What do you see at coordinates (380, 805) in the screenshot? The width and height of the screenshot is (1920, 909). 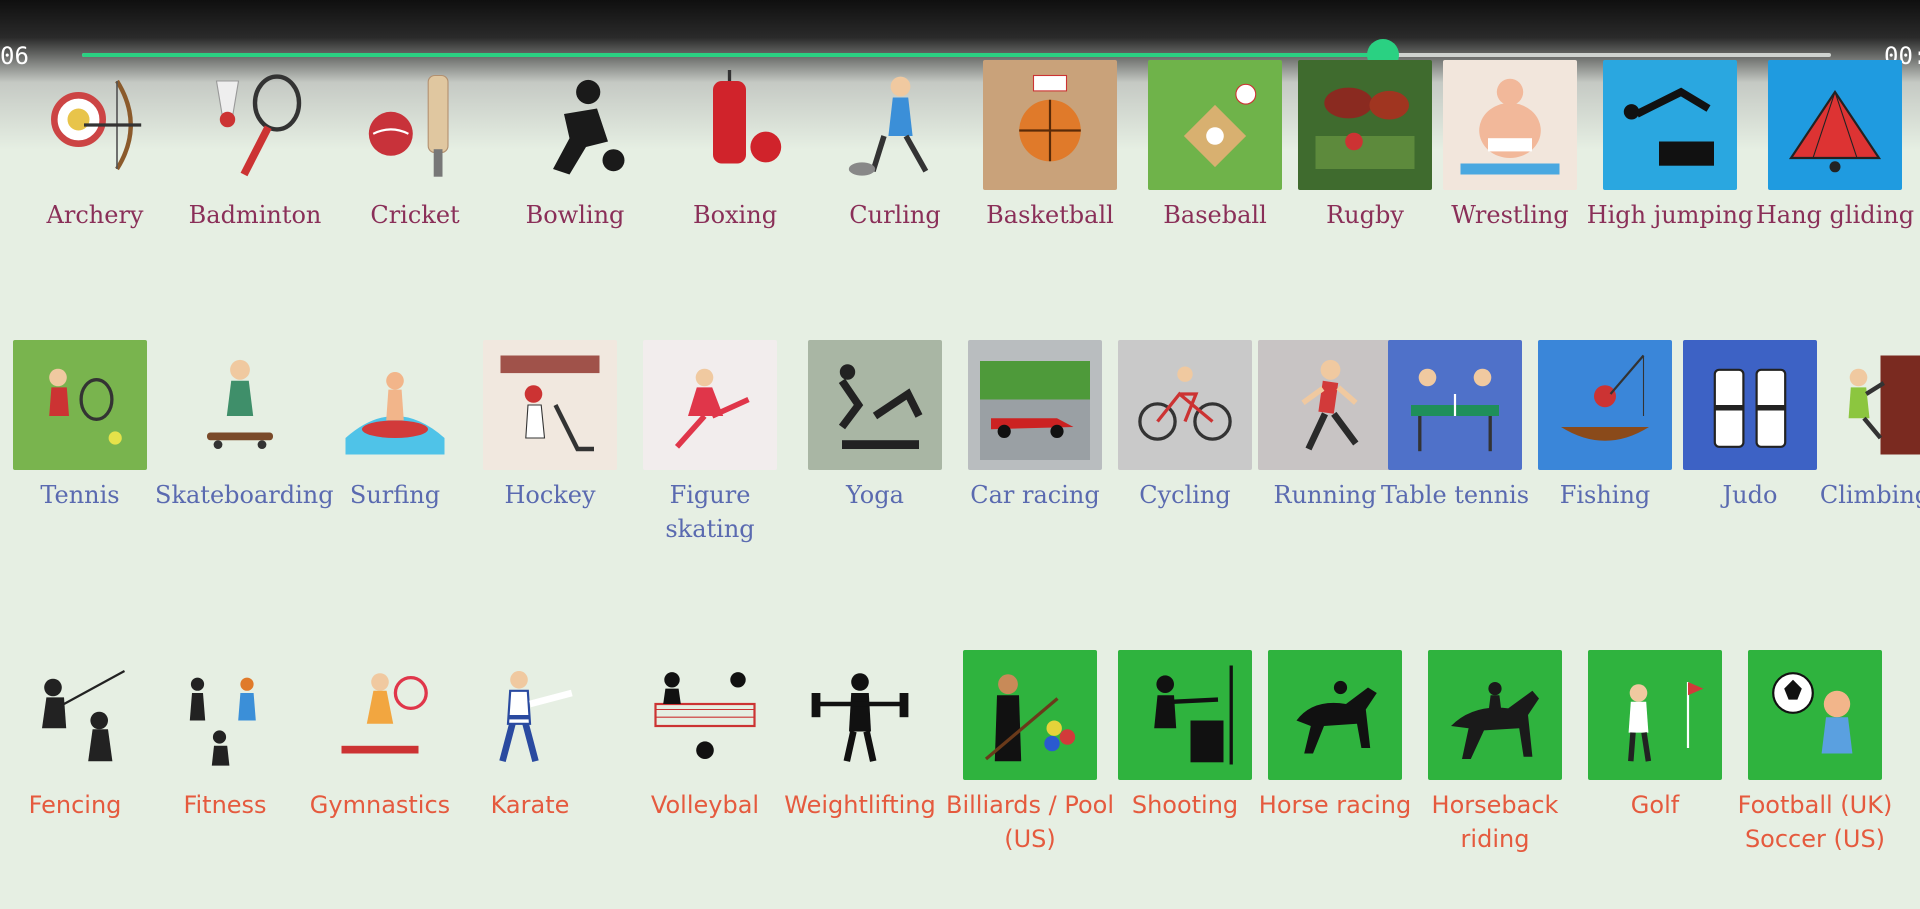 I see `sport-label: Gymnastics` at bounding box center [380, 805].